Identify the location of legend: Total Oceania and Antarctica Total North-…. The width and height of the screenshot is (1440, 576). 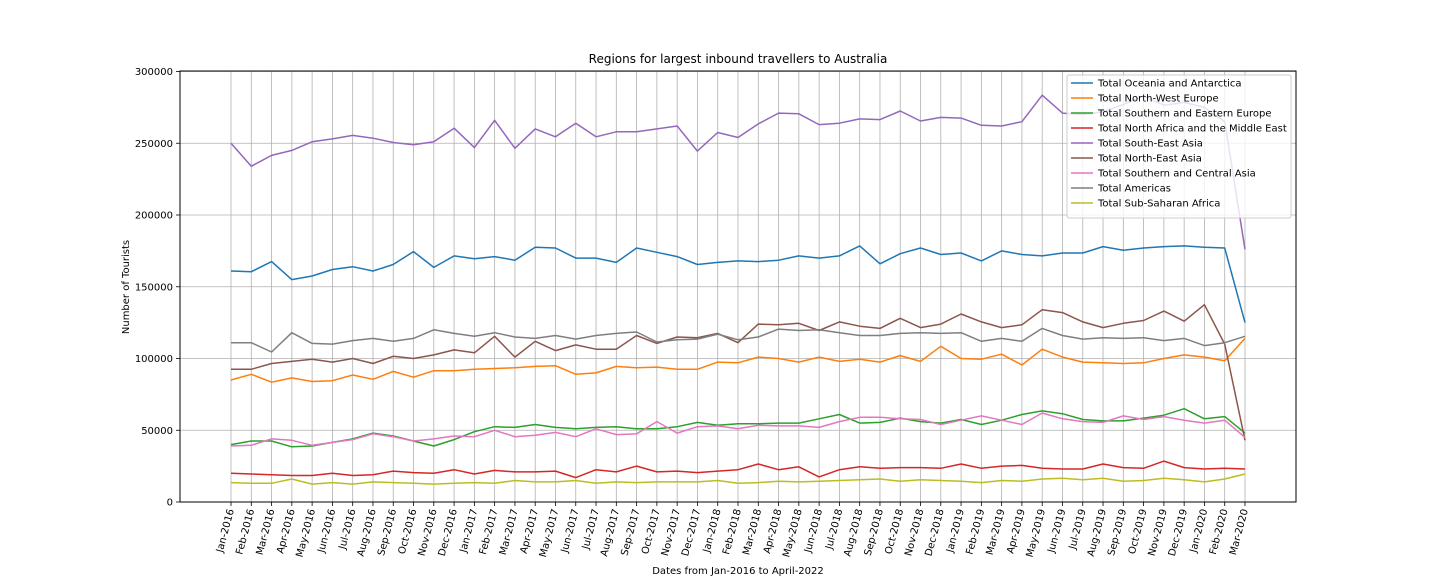
(1179, 146).